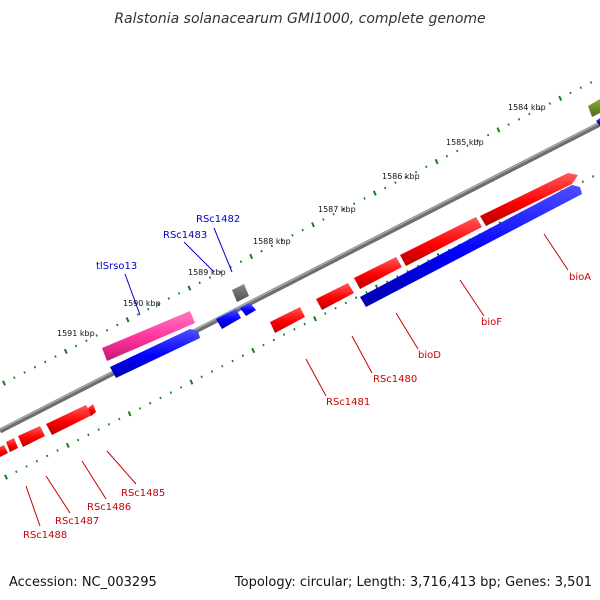 The height and width of the screenshot is (600, 600). I want to click on callout-bioA, so click(556, 252).